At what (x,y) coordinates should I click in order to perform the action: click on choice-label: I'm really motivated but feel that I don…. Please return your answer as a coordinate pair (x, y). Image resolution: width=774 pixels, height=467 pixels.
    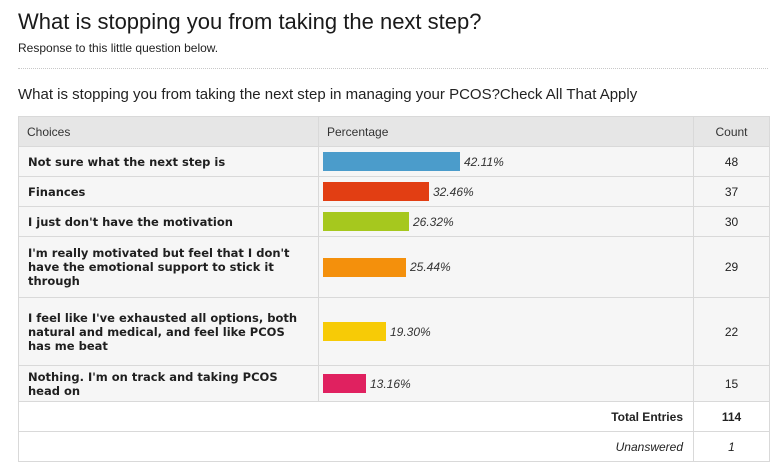
    Looking at the image, I should click on (168, 267).